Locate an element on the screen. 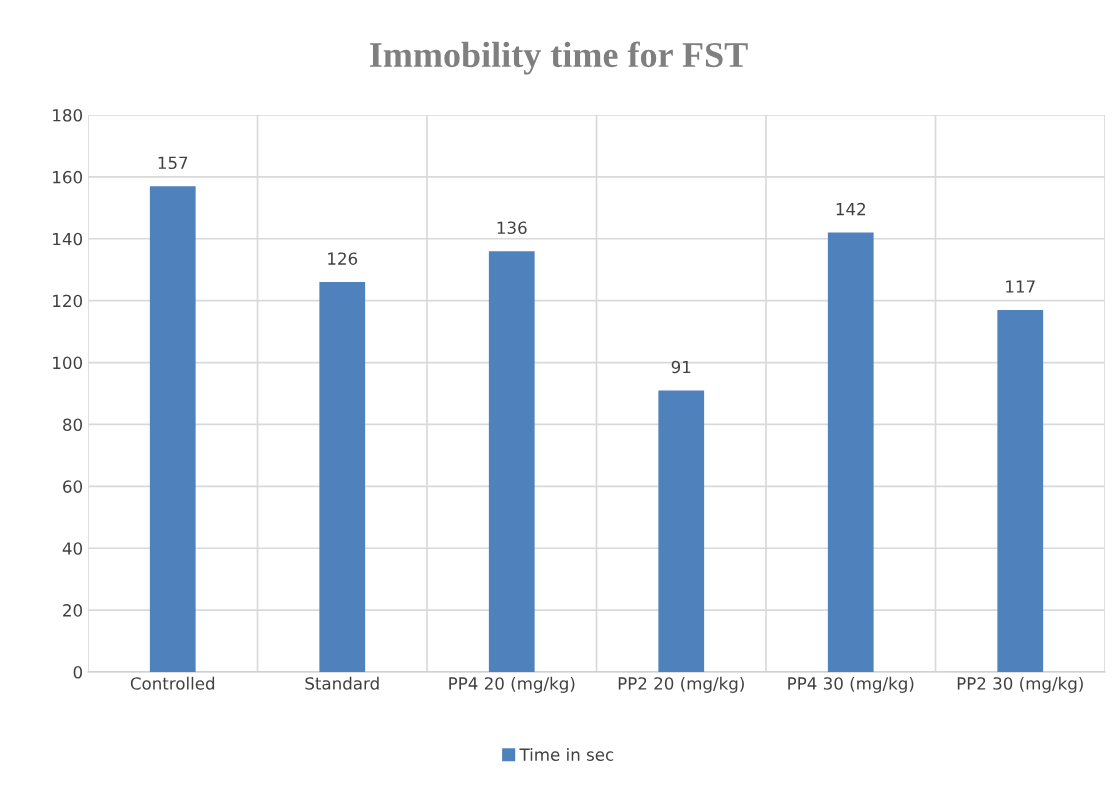 The height and width of the screenshot is (787, 1117). x-tick-label: Controlled is located at coordinates (172, 683).